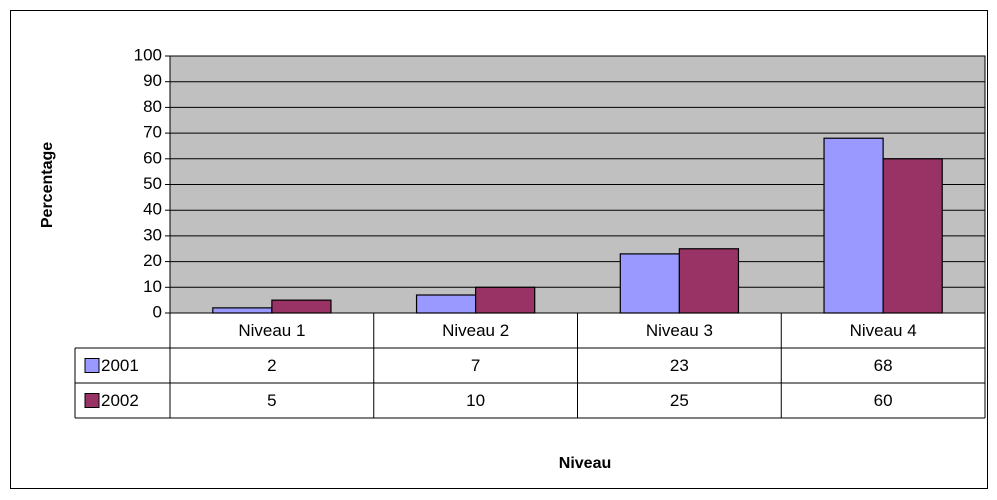  Describe the element at coordinates (679, 365) in the screenshot. I see `data-label: 23` at that location.